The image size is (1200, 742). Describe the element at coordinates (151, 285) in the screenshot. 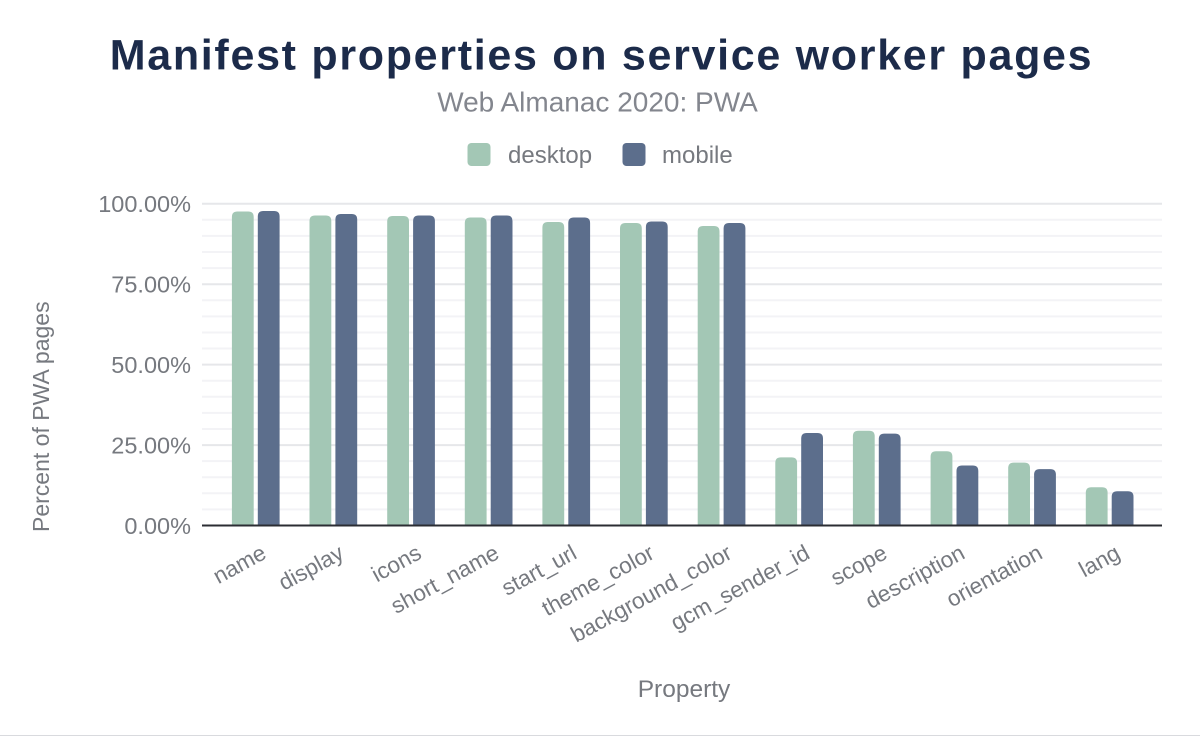

I see `svg-text: 75.00%` at that location.